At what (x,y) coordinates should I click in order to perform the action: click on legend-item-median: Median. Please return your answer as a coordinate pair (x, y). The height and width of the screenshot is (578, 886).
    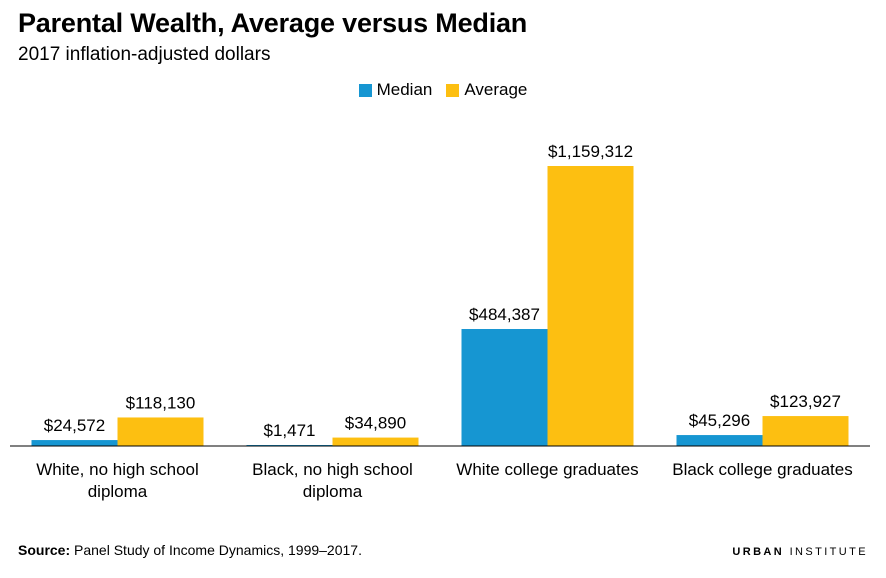
    Looking at the image, I should click on (395, 90).